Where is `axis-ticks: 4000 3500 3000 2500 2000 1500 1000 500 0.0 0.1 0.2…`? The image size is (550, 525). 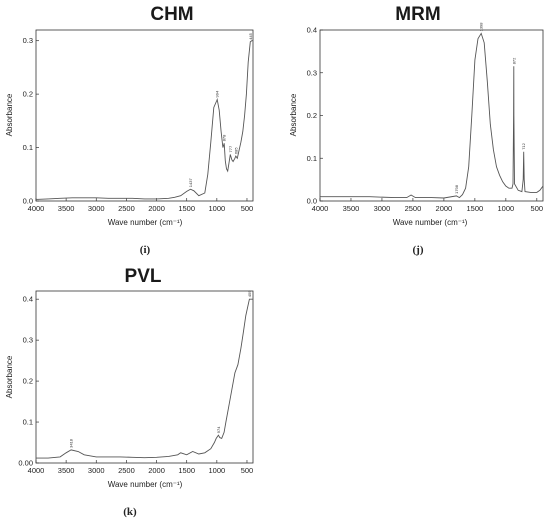 axis-ticks: 4000 3500 3000 2500 2000 1500 1000 500 0.0 0.1 0.2… is located at coordinates (138, 124).